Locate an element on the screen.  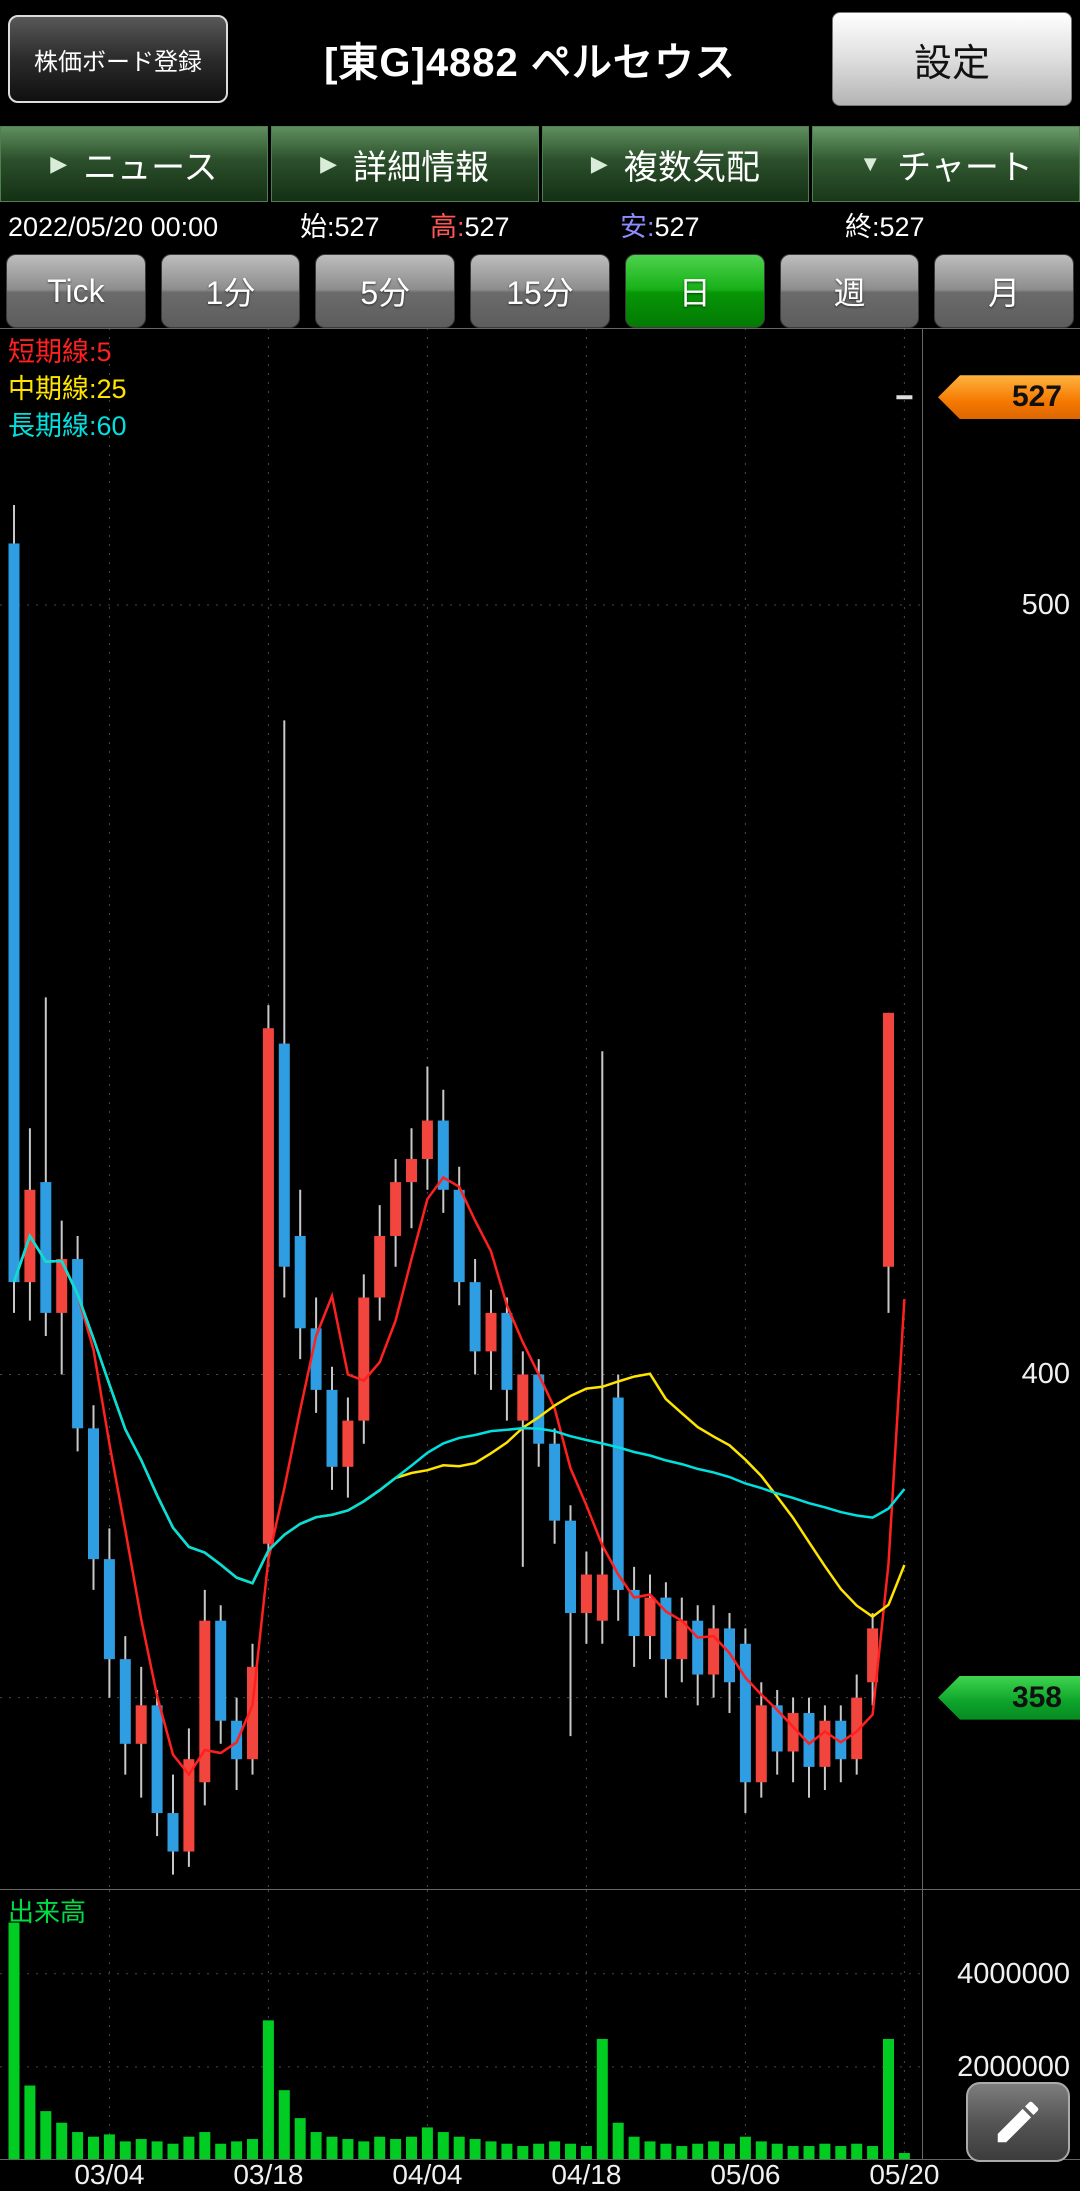
info-high: 高:527 is located at coordinates (470, 227).